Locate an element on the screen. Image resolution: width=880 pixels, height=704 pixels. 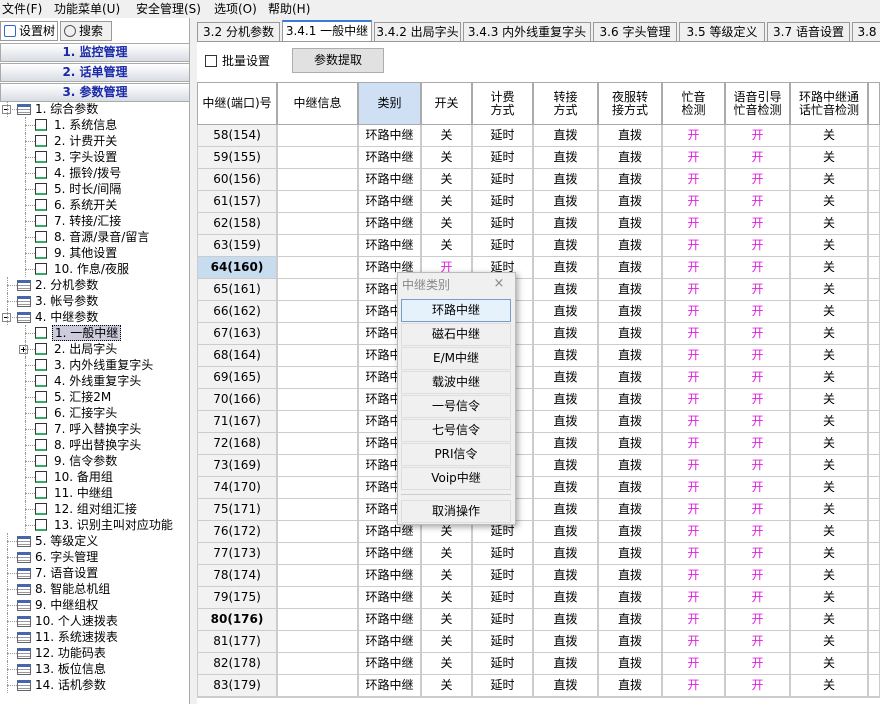
tab: 3.4.1 一般中继 is located at coordinates (327, 31).